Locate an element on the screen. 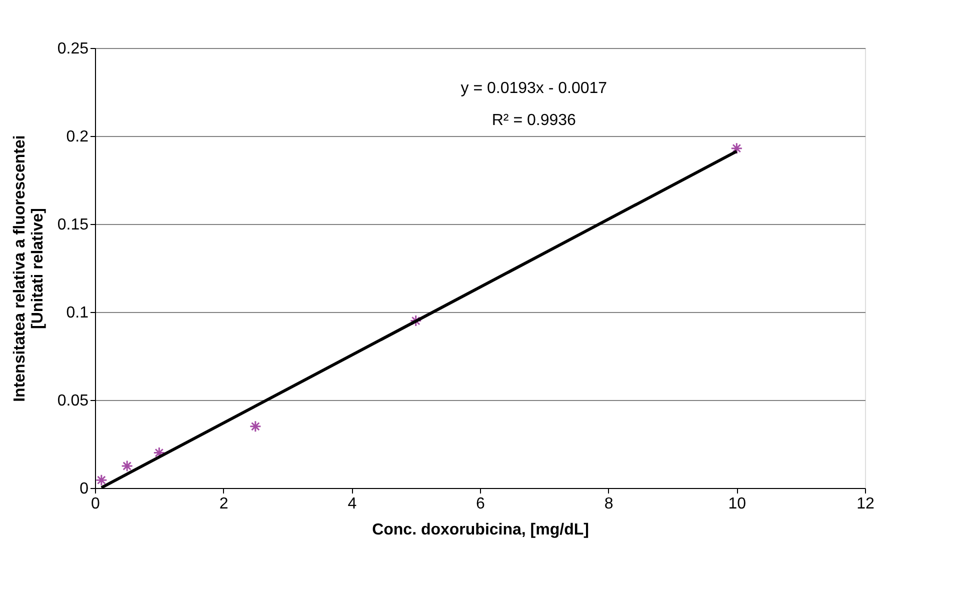 The height and width of the screenshot is (598, 961). x-tick-label: 10 is located at coordinates (737, 504).